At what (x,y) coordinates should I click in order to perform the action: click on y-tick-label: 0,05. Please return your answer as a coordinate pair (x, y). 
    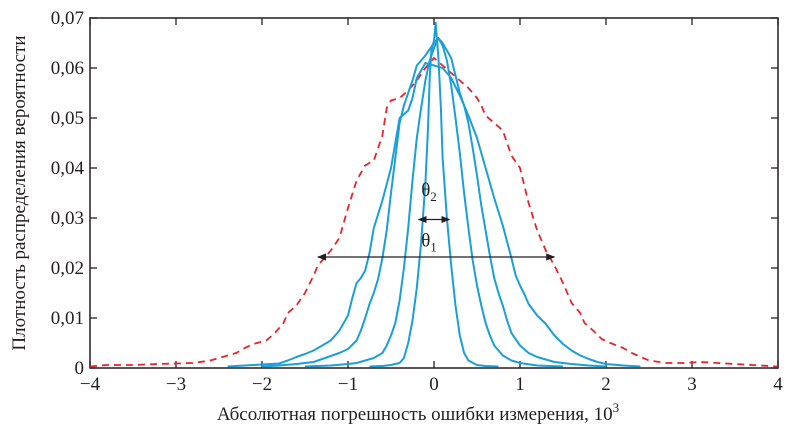
    Looking at the image, I should click on (67, 118).